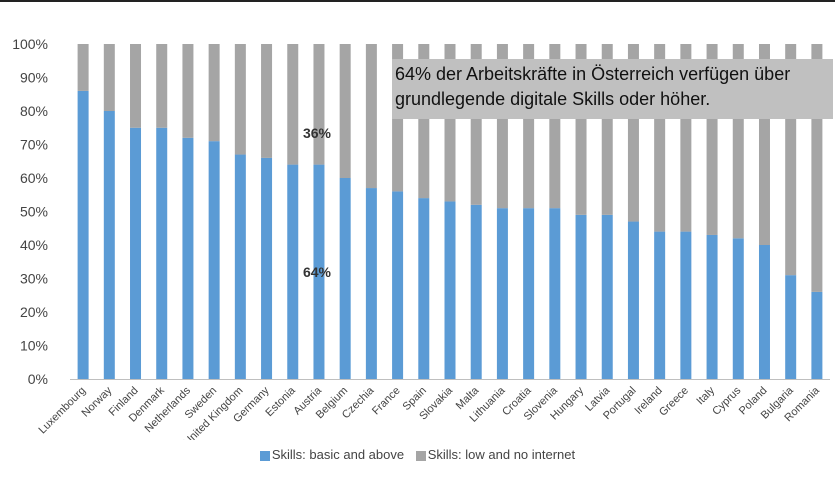 This screenshot has width=835, height=495. I want to click on top-border-line, so click(417, 1).